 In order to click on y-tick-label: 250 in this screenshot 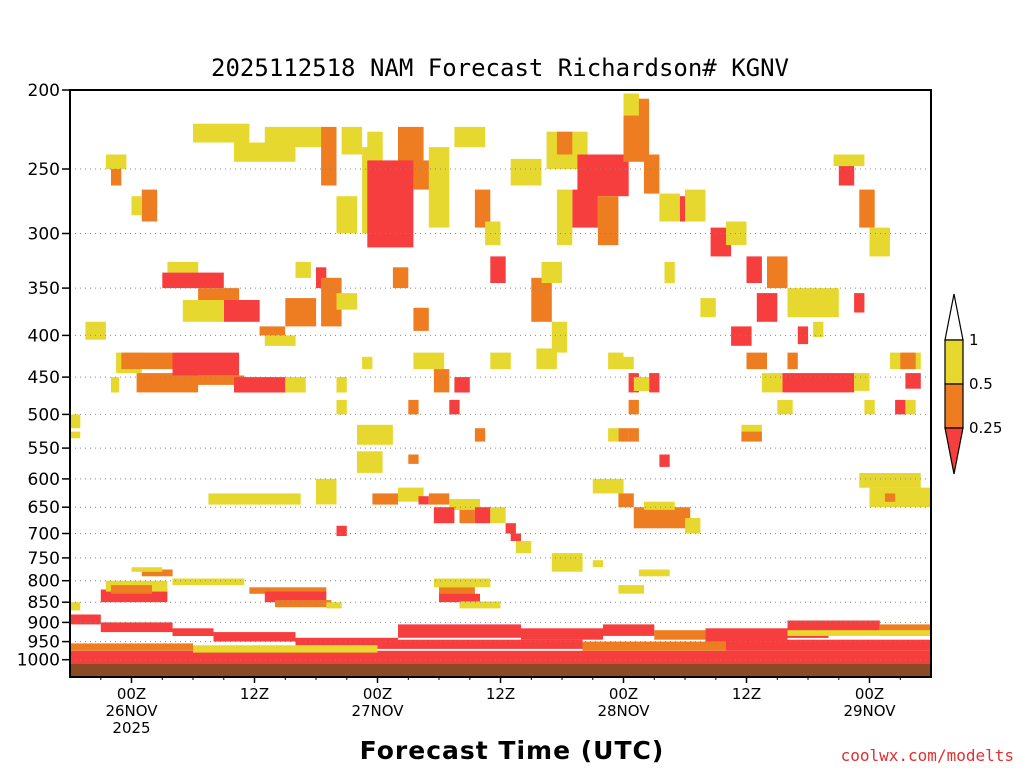, I will do `click(44, 170)`.